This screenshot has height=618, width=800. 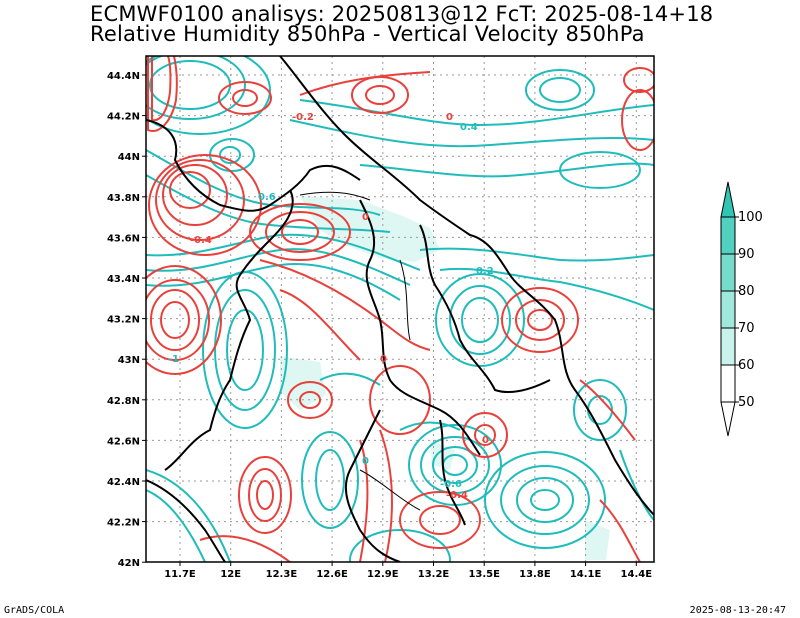 What do you see at coordinates (303, 117) in the screenshot?
I see `contour-label: -0.2` at bounding box center [303, 117].